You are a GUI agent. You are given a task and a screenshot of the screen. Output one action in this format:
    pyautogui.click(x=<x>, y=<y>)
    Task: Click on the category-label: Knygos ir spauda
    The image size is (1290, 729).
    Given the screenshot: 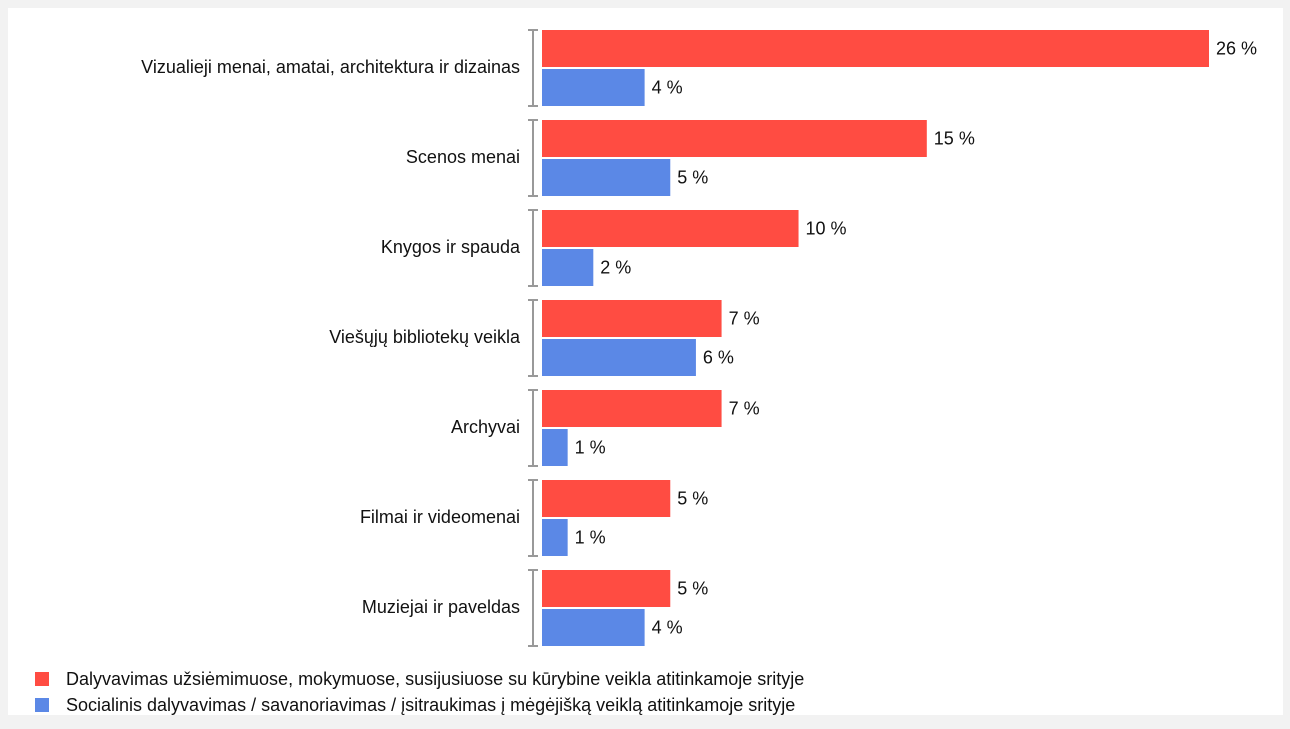 What is the action you would take?
    pyautogui.click(x=451, y=247)
    